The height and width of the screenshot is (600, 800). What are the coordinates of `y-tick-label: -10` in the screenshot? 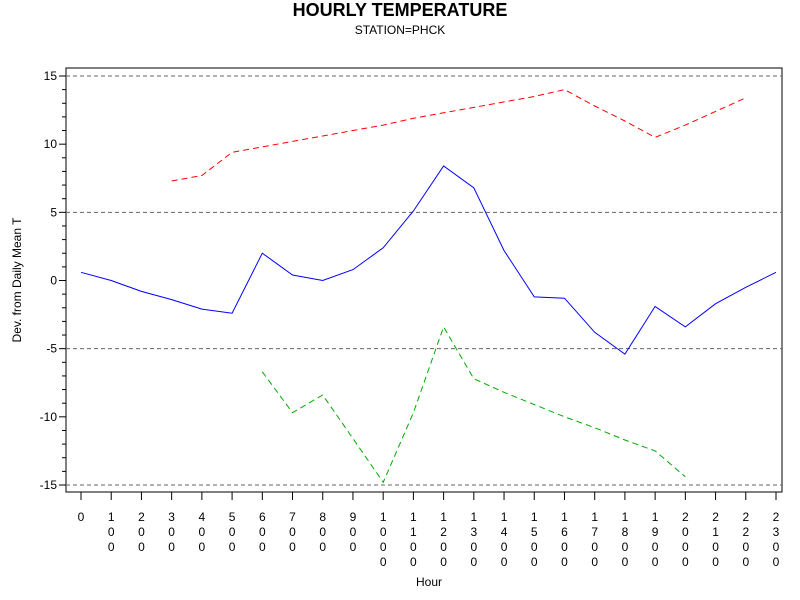 It's located at (49, 417).